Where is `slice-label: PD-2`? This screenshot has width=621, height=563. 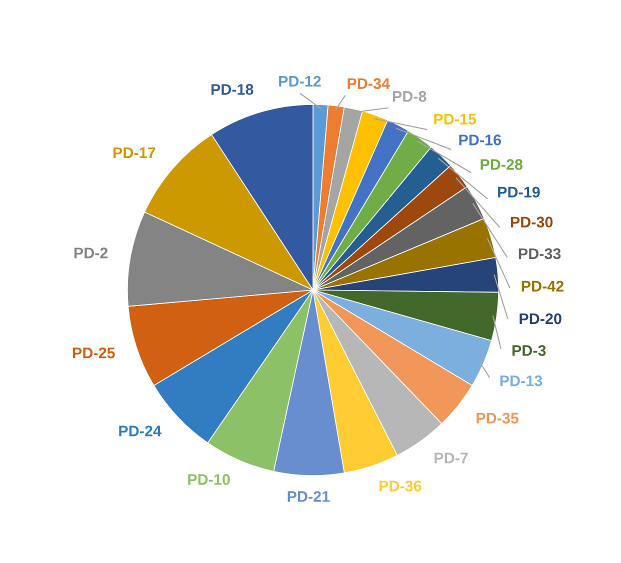 slice-label: PD-2 is located at coordinates (91, 253).